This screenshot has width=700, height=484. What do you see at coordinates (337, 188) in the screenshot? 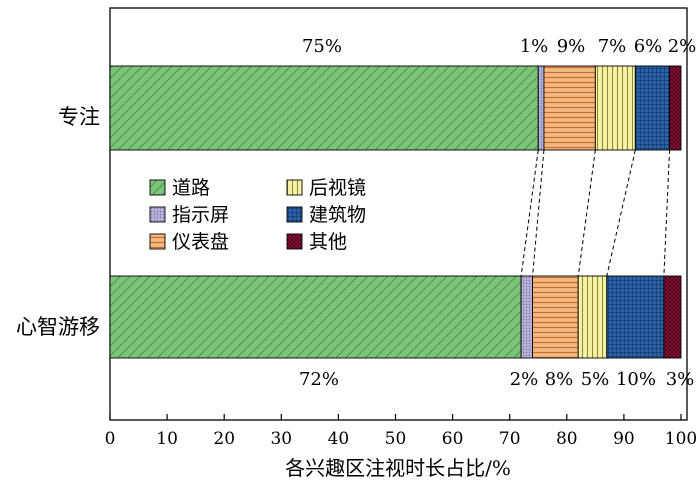
I see `legend-label-3: 后视镜` at bounding box center [337, 188].